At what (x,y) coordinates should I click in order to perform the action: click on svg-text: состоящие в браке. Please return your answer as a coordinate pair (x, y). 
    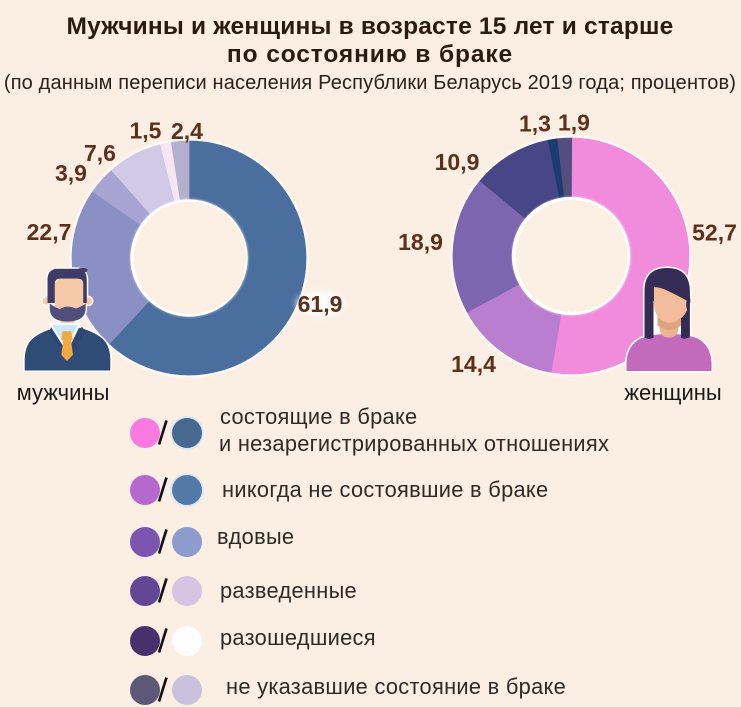
    Looking at the image, I should click on (318, 416).